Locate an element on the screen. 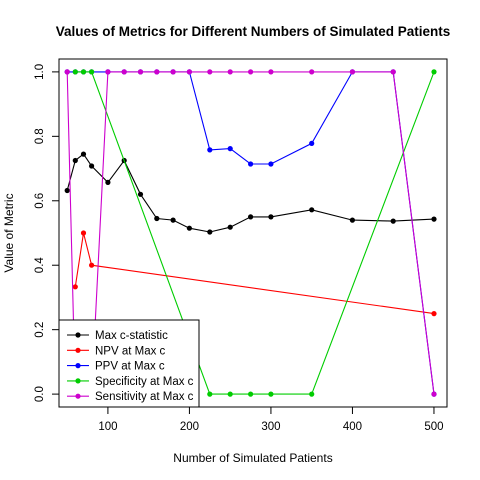  legend-item: Sensitivity at Max c is located at coordinates (130, 397).